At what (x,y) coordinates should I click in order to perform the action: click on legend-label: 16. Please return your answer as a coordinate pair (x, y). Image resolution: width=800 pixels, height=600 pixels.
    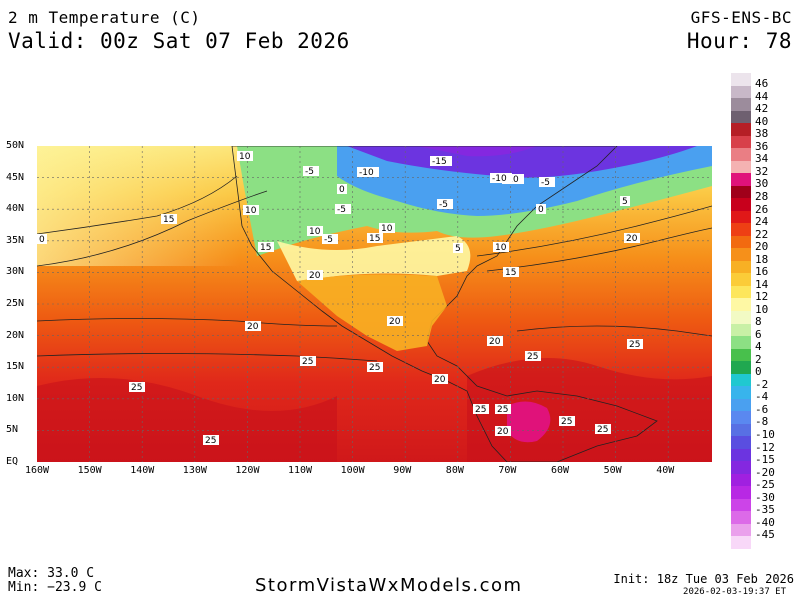
    Looking at the image, I should click on (762, 272).